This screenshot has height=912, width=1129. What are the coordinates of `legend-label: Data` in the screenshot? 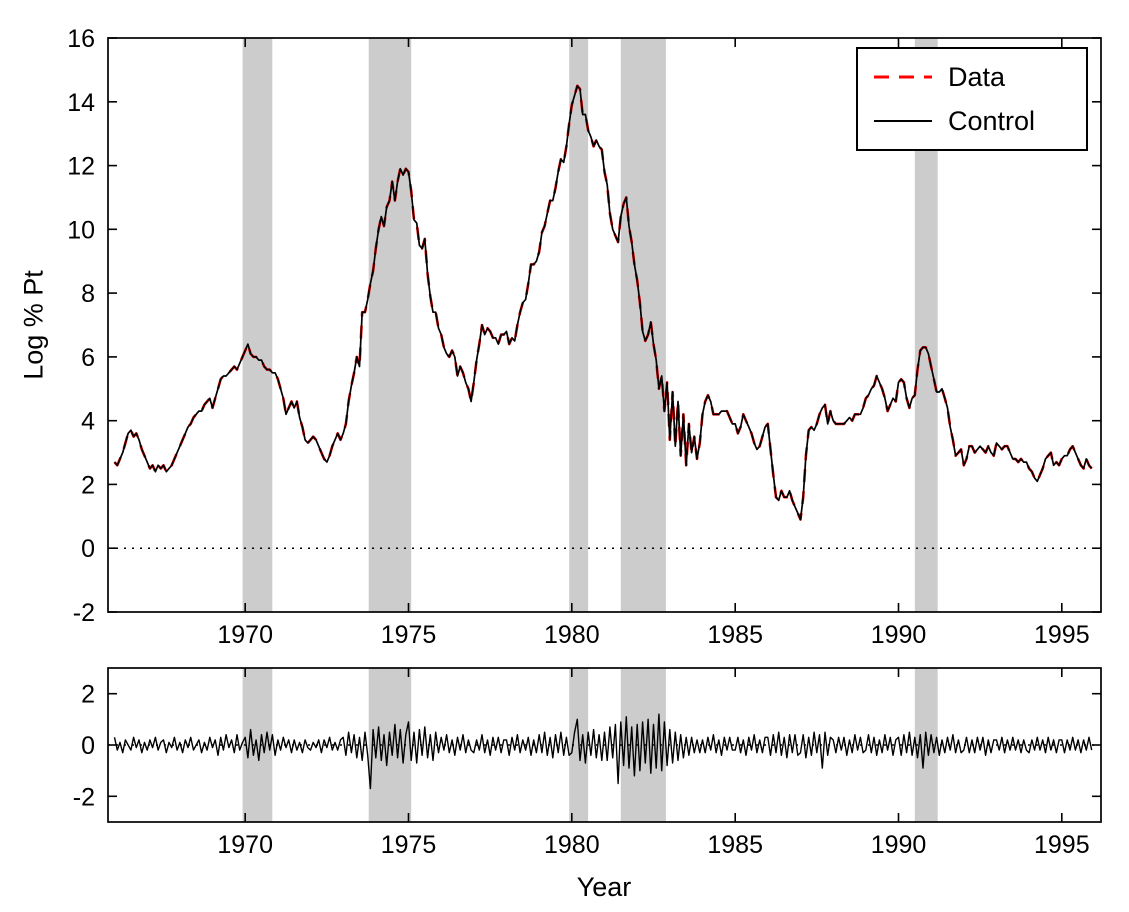 It's located at (977, 76).